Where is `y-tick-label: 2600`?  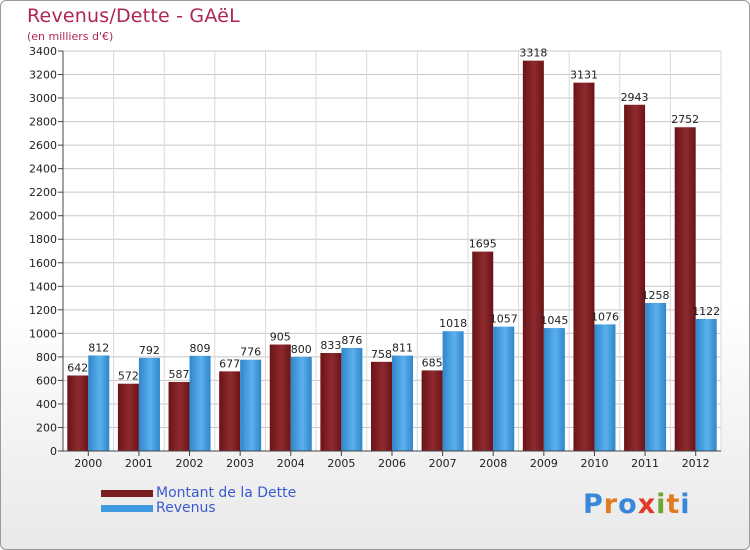
y-tick-label: 2600 is located at coordinates (43, 145).